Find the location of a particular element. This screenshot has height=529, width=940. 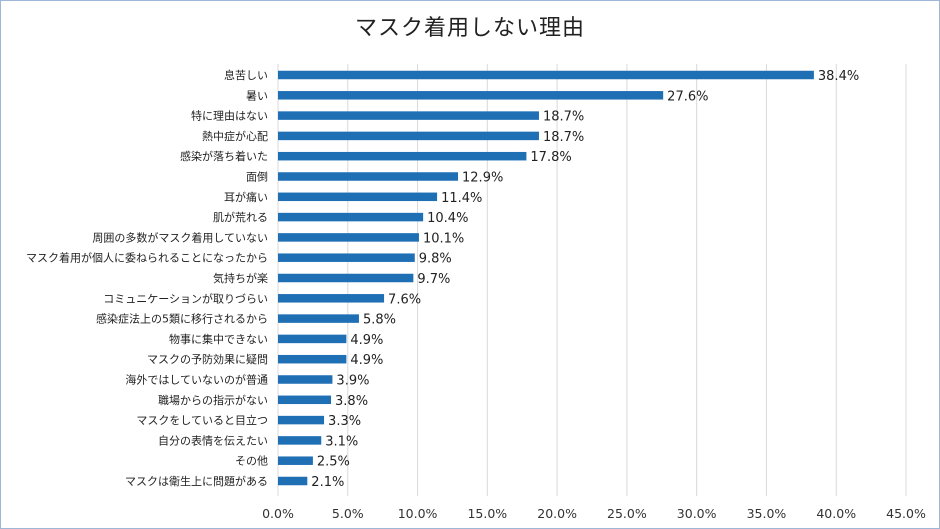

category-label: 特に理由はない is located at coordinates (229, 116).